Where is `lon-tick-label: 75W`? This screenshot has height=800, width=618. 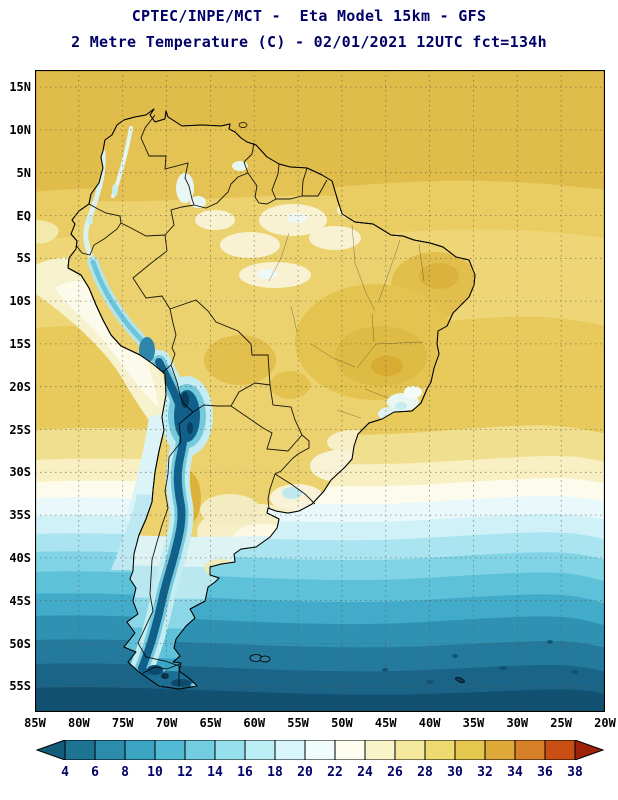 lon-tick-label: 75W is located at coordinates (122, 723).